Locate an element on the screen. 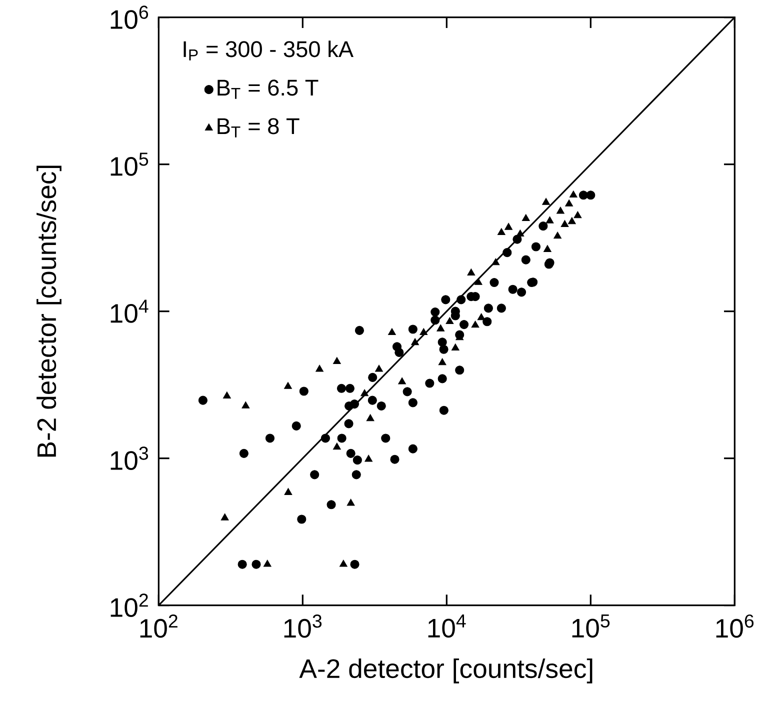 The width and height of the screenshot is (784, 712). x-axis-title: A-2 detector [counts/sec] is located at coordinates (445, 671).